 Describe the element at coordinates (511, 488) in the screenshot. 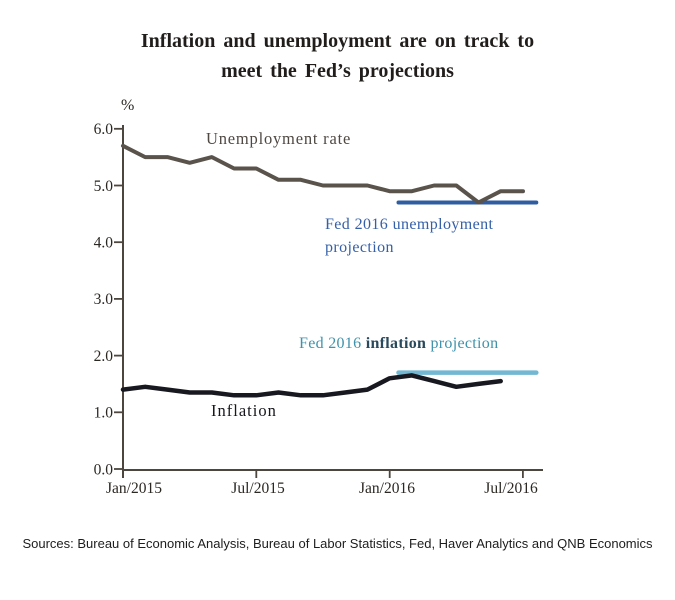

I see `x-tick-label: Jul/2016` at that location.